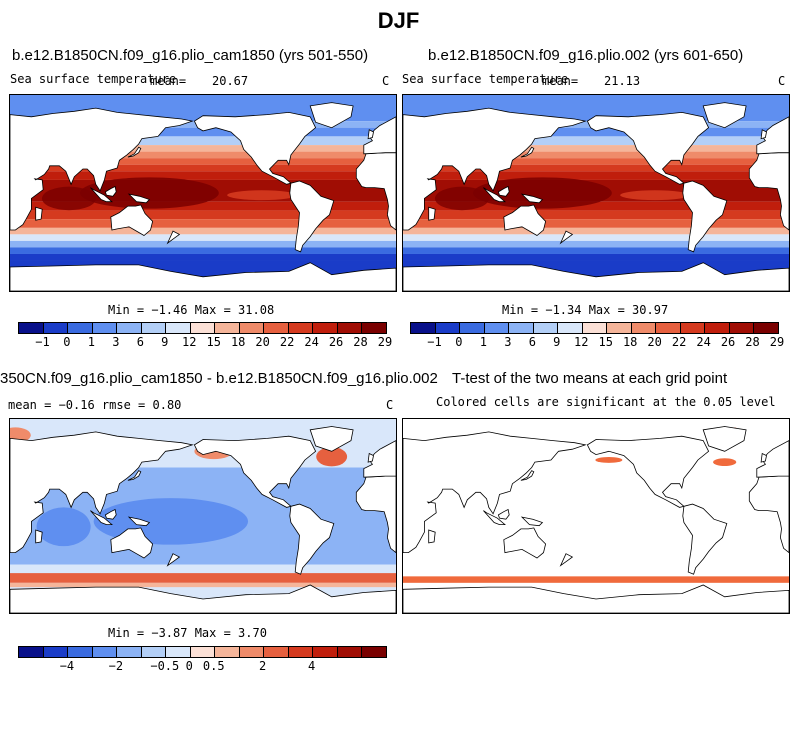 The width and height of the screenshot is (797, 733). I want to click on colorbar-tick-label: 9, so click(557, 342).